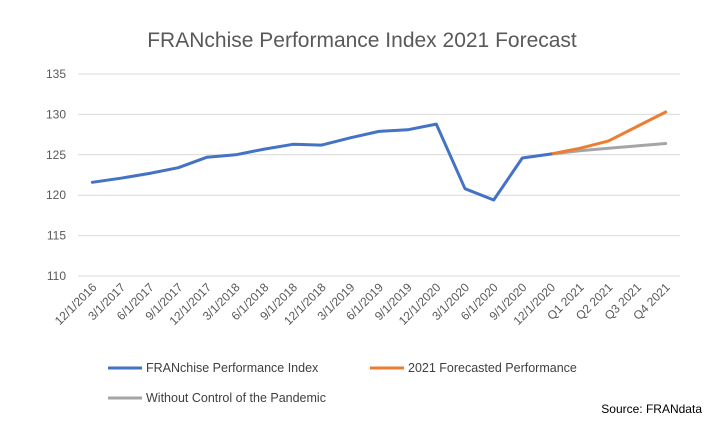 The width and height of the screenshot is (725, 431). I want to click on y-tick-label: 120, so click(56, 195).